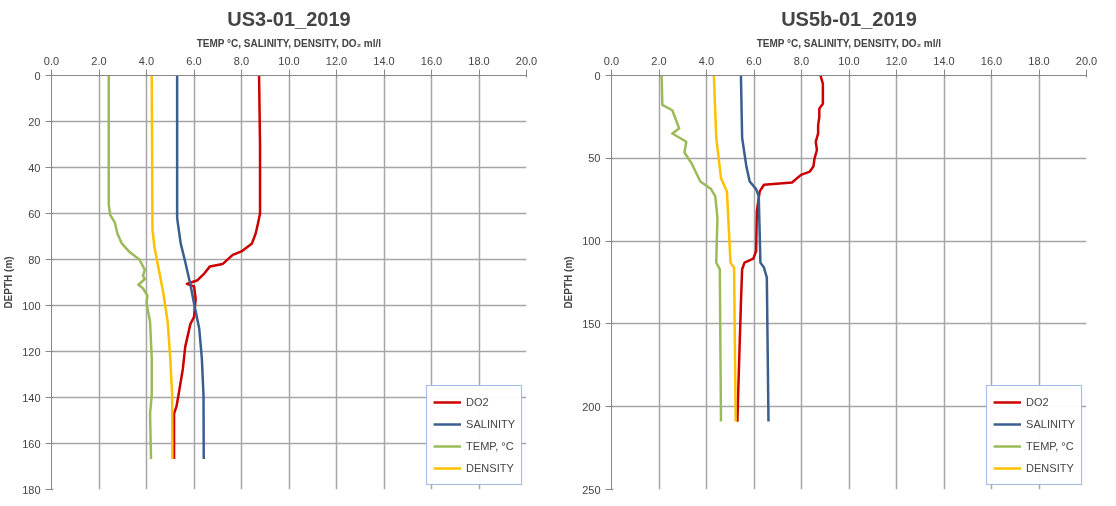 This screenshot has height=506, width=1116. What do you see at coordinates (289, 18) in the screenshot?
I see `chart-title: US3-01_2019` at bounding box center [289, 18].